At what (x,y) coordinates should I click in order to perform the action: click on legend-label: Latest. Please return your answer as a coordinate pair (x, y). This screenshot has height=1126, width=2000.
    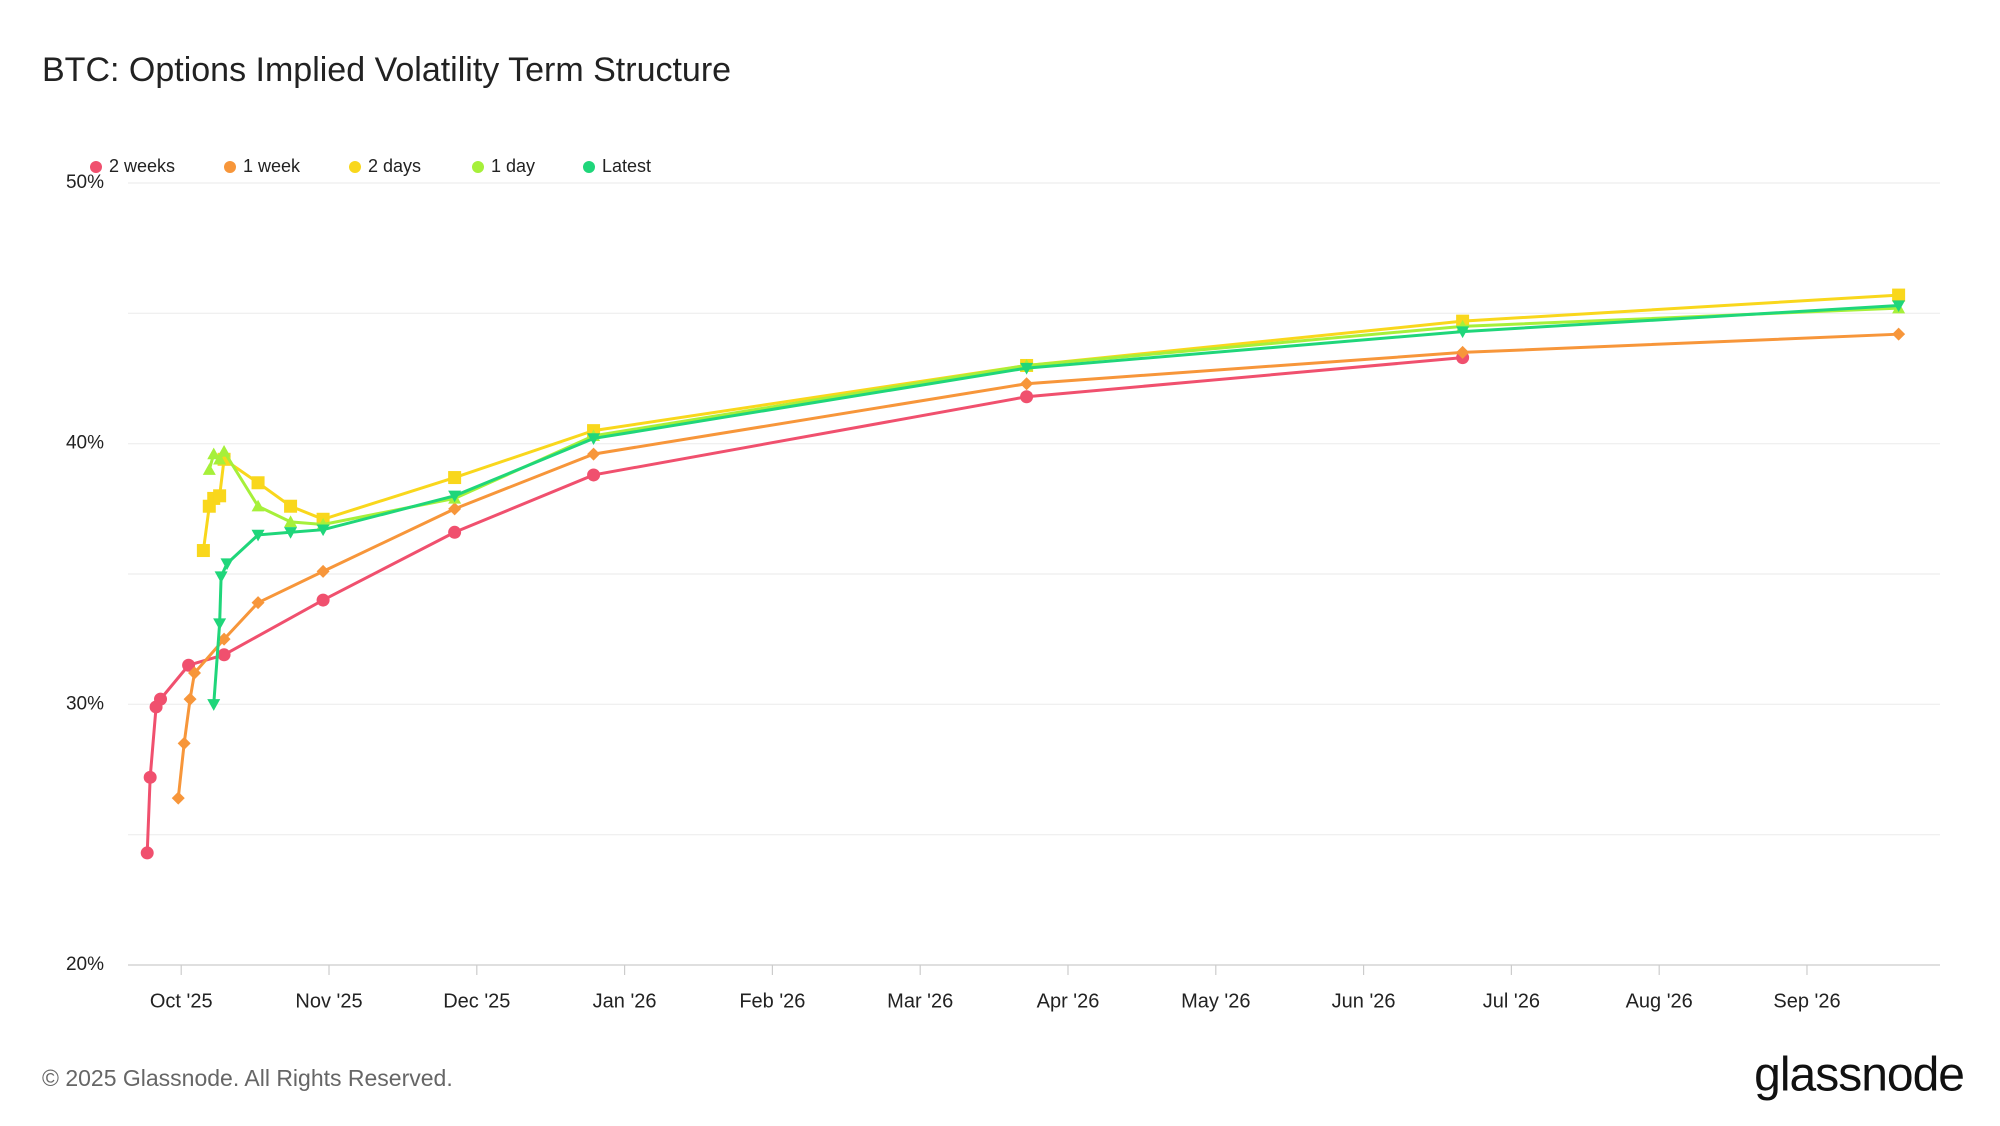
    Looking at the image, I should click on (626, 166).